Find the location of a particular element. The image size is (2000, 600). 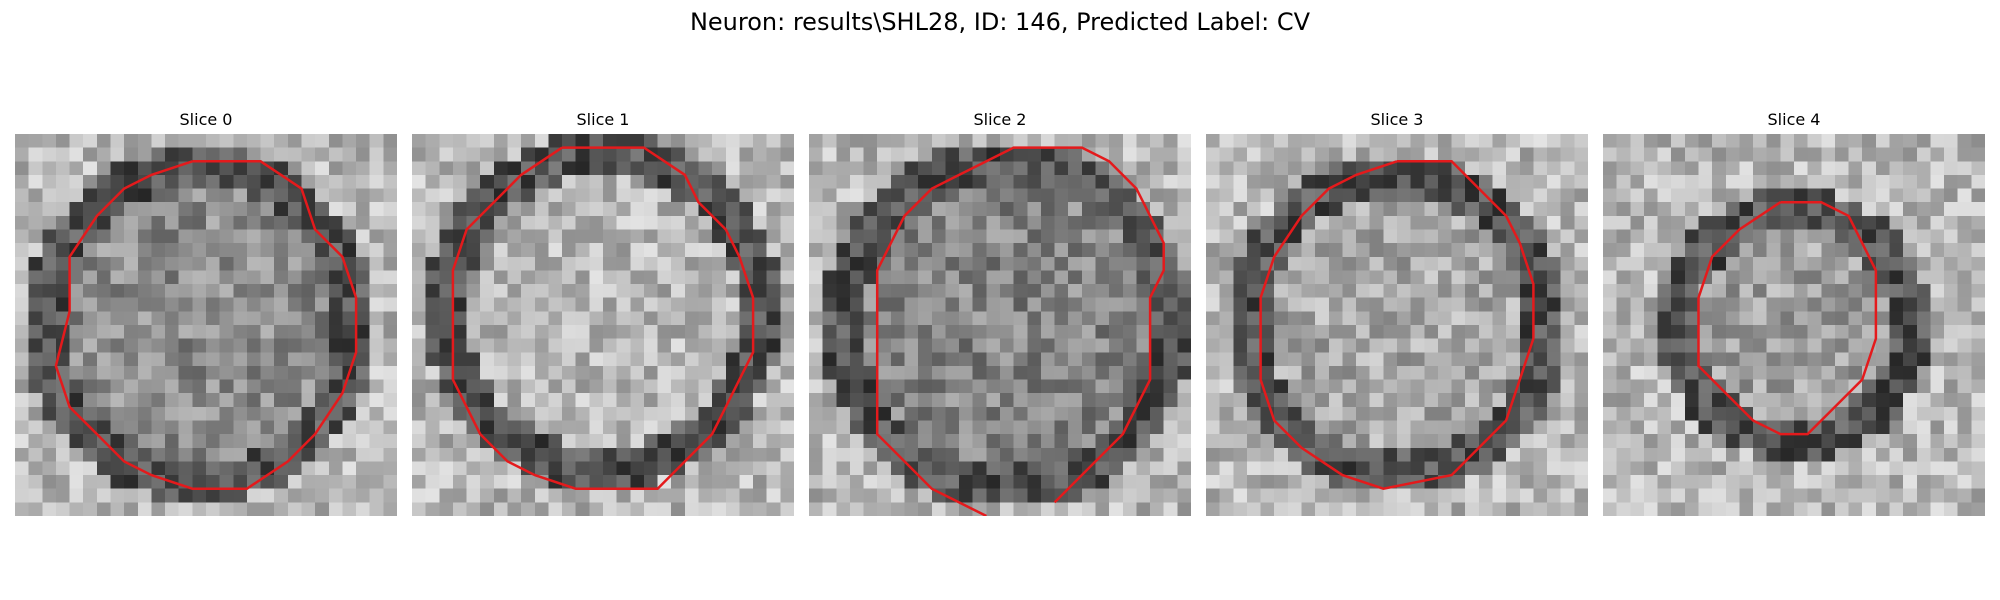

slice-title: Slice 0 is located at coordinates (206, 119).